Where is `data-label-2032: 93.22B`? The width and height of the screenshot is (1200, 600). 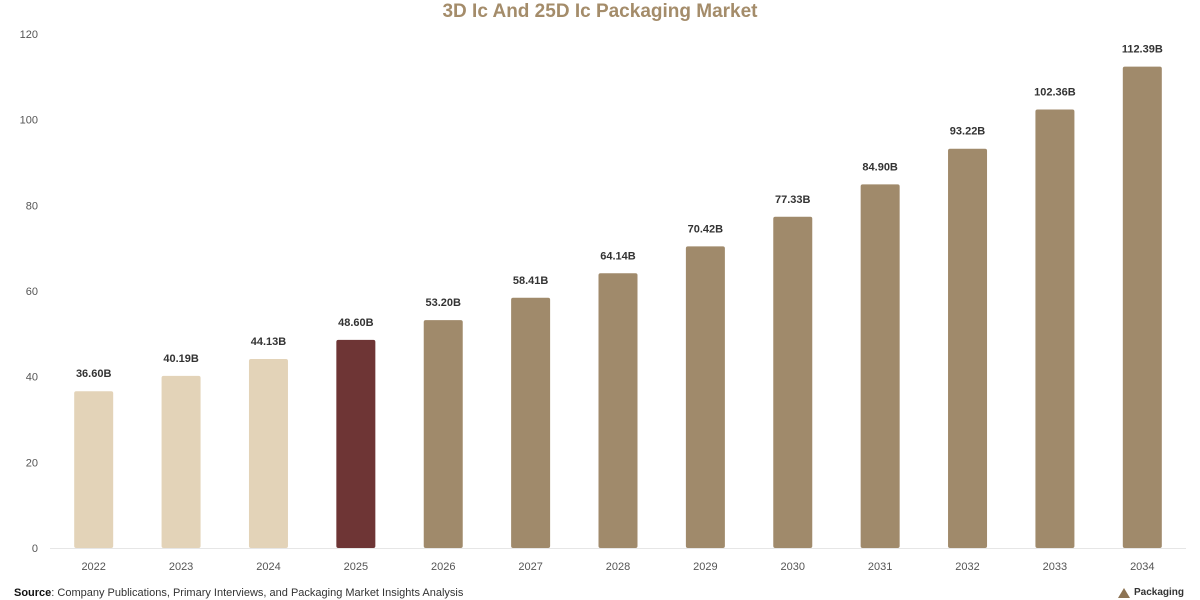
data-label-2032: 93.22B is located at coordinates (968, 132).